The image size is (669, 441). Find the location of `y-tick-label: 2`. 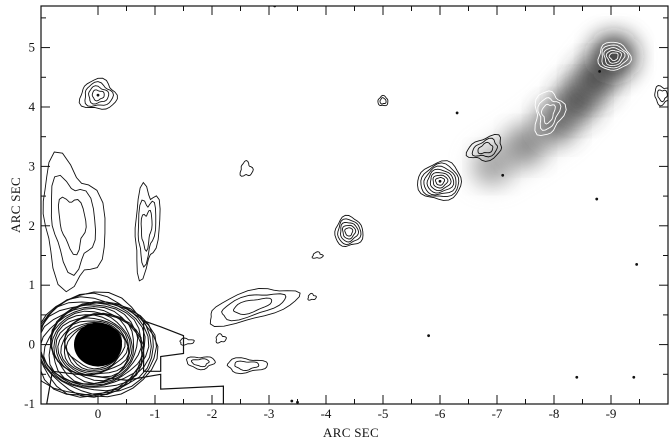

y-tick-label: 2 is located at coordinates (32, 225).